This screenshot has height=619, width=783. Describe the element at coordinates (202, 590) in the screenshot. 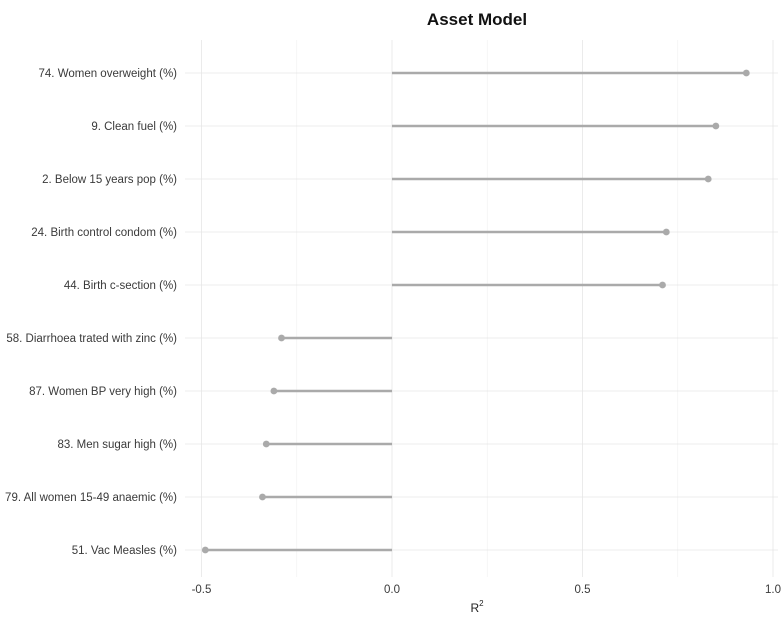

I see `x-tick-label: -0.5` at that location.